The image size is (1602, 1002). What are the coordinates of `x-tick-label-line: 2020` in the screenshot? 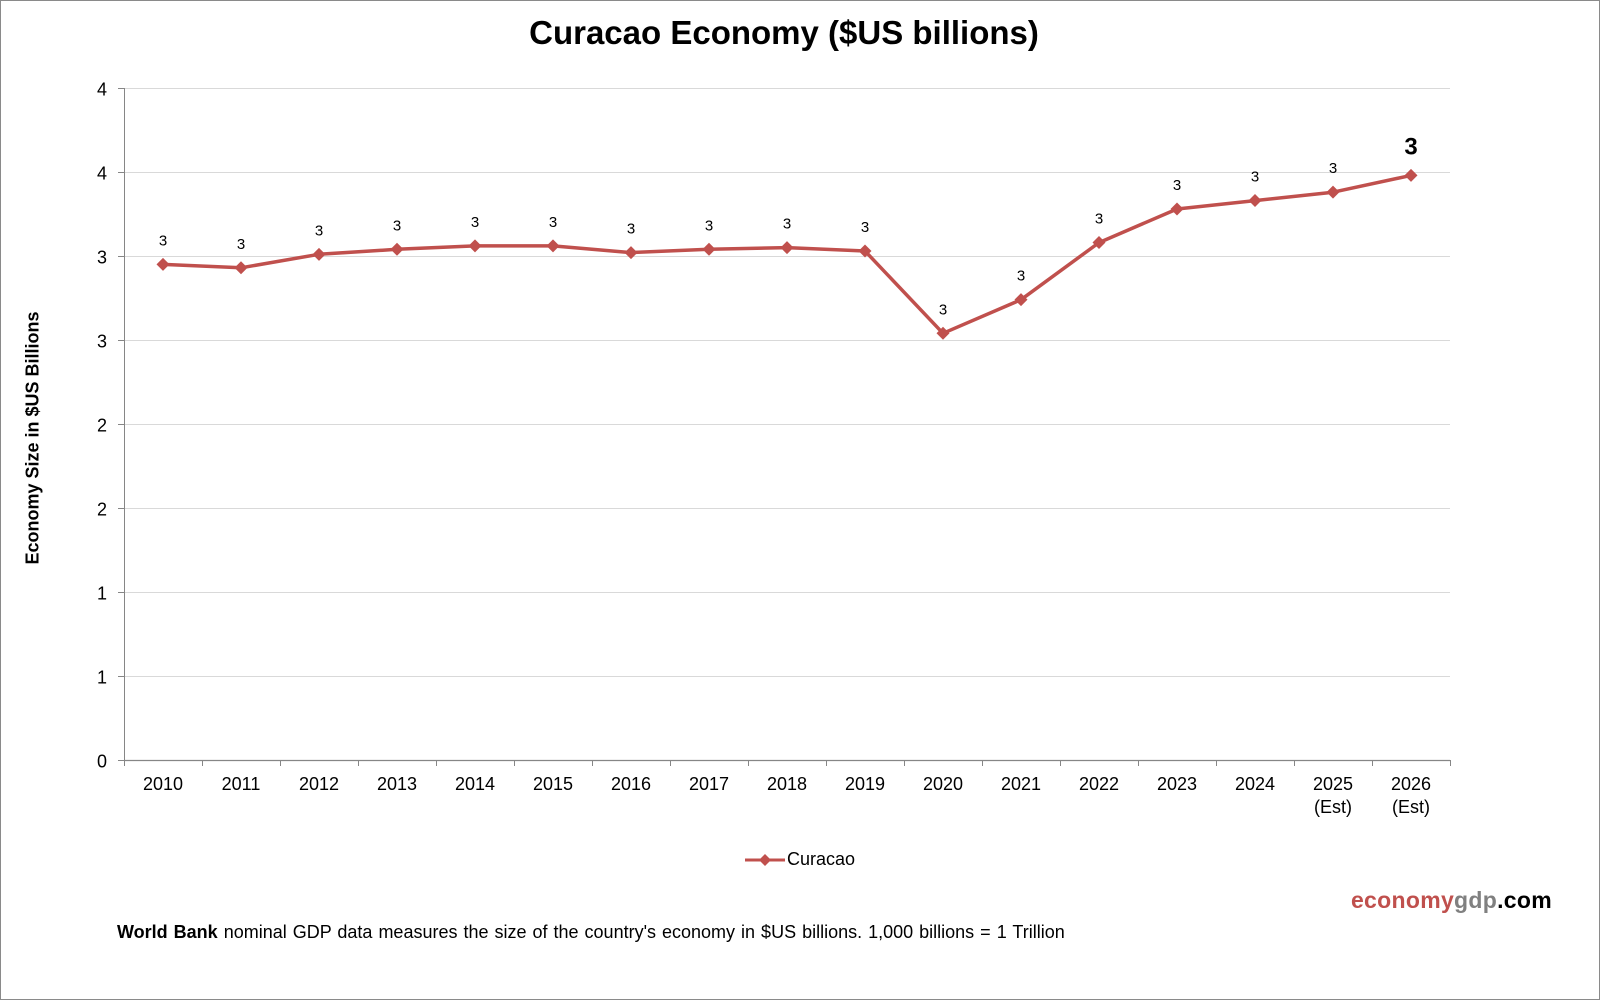 It's located at (943, 784).